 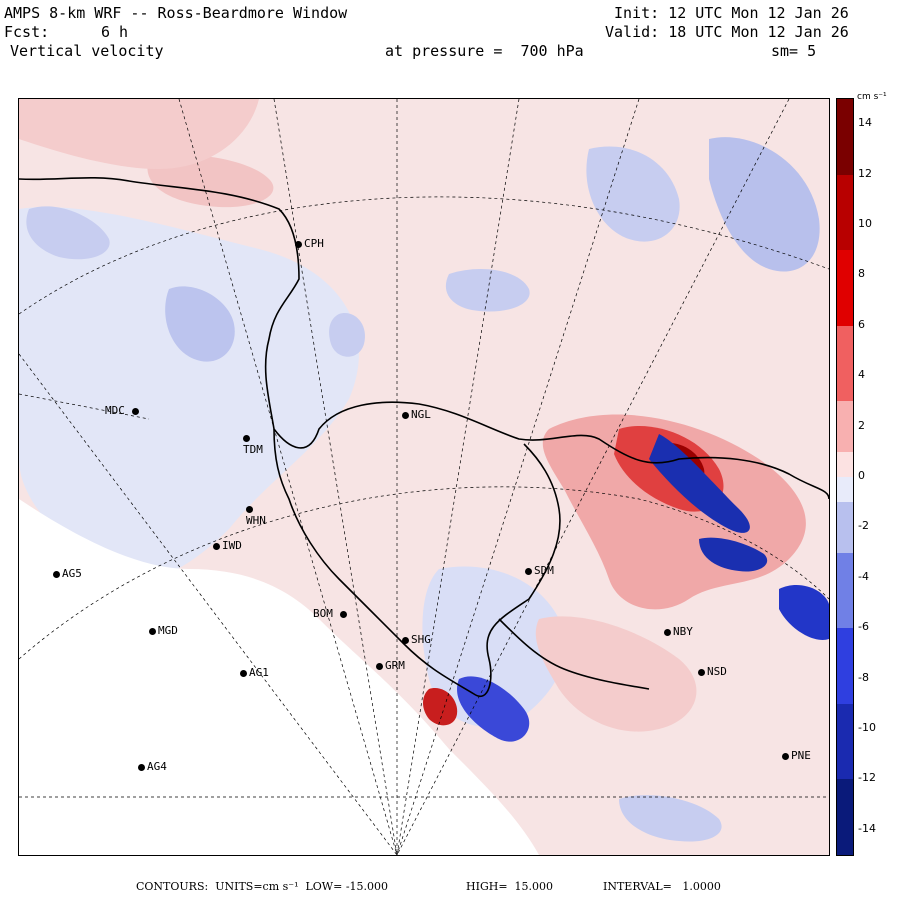 What do you see at coordinates (253, 449) in the screenshot?
I see `station-label: TDM` at bounding box center [253, 449].